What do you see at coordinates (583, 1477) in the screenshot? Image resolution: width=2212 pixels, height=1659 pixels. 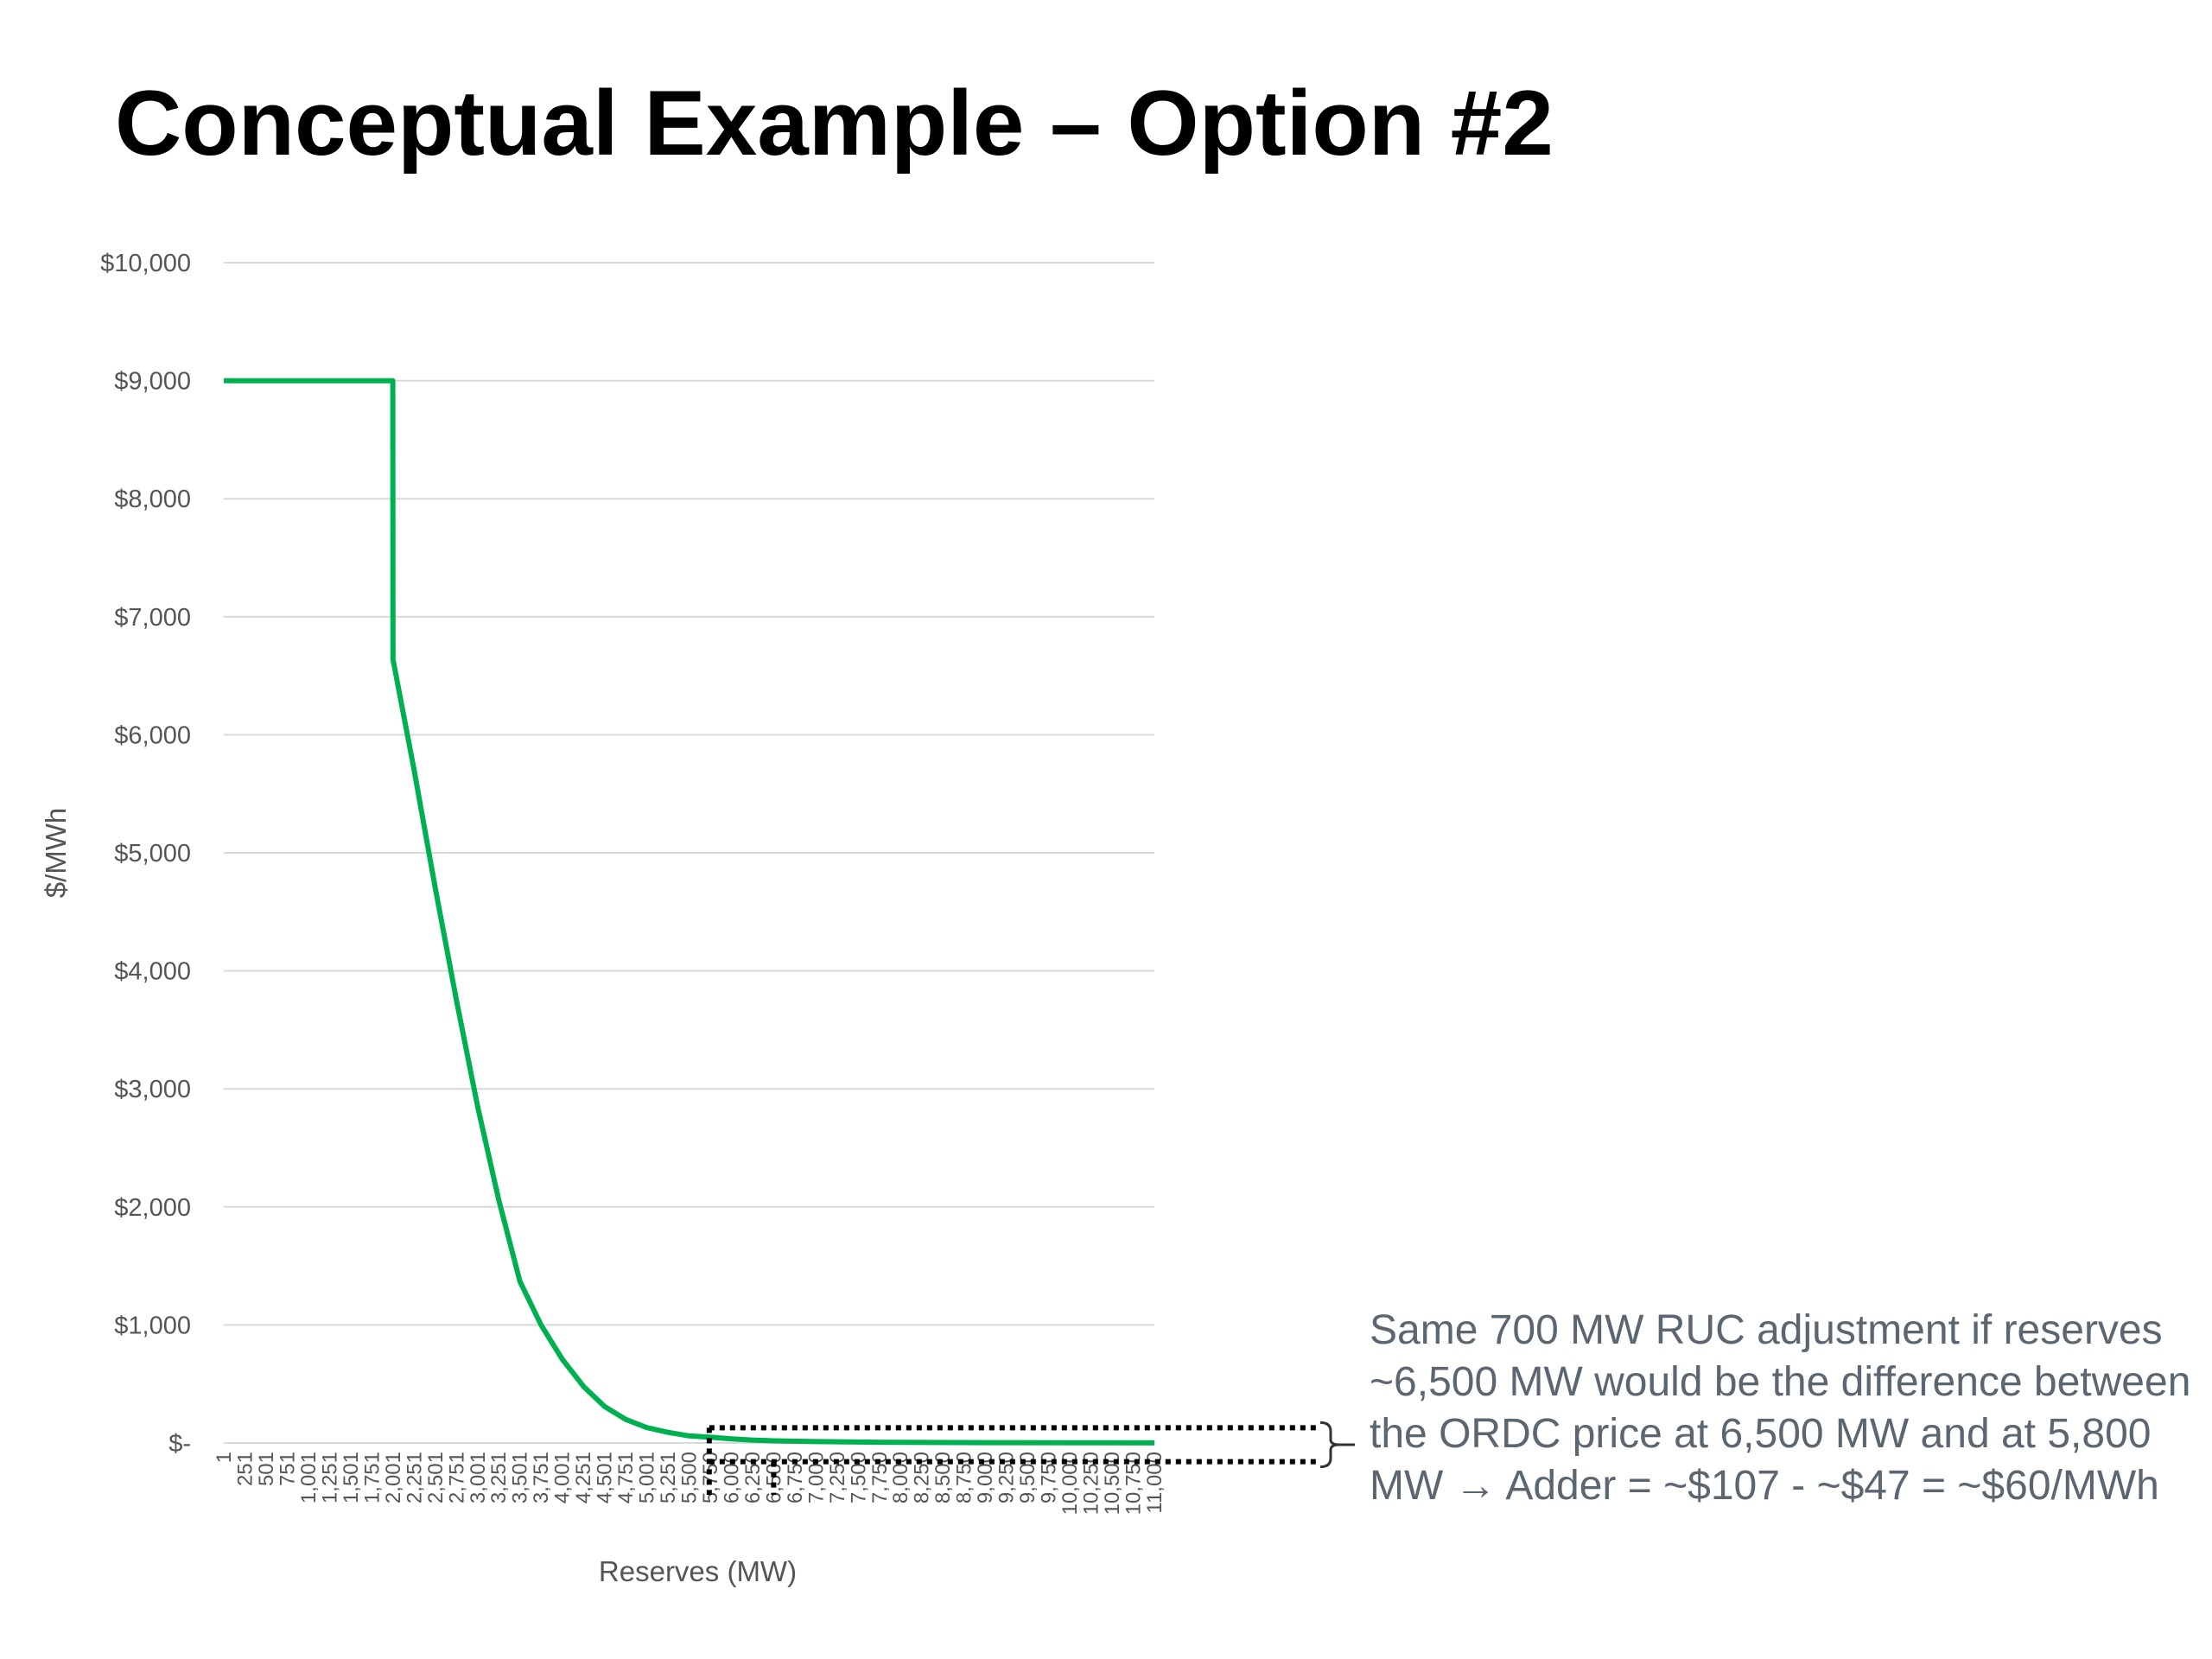 I see `x-tick-label: 4,251` at bounding box center [583, 1477].